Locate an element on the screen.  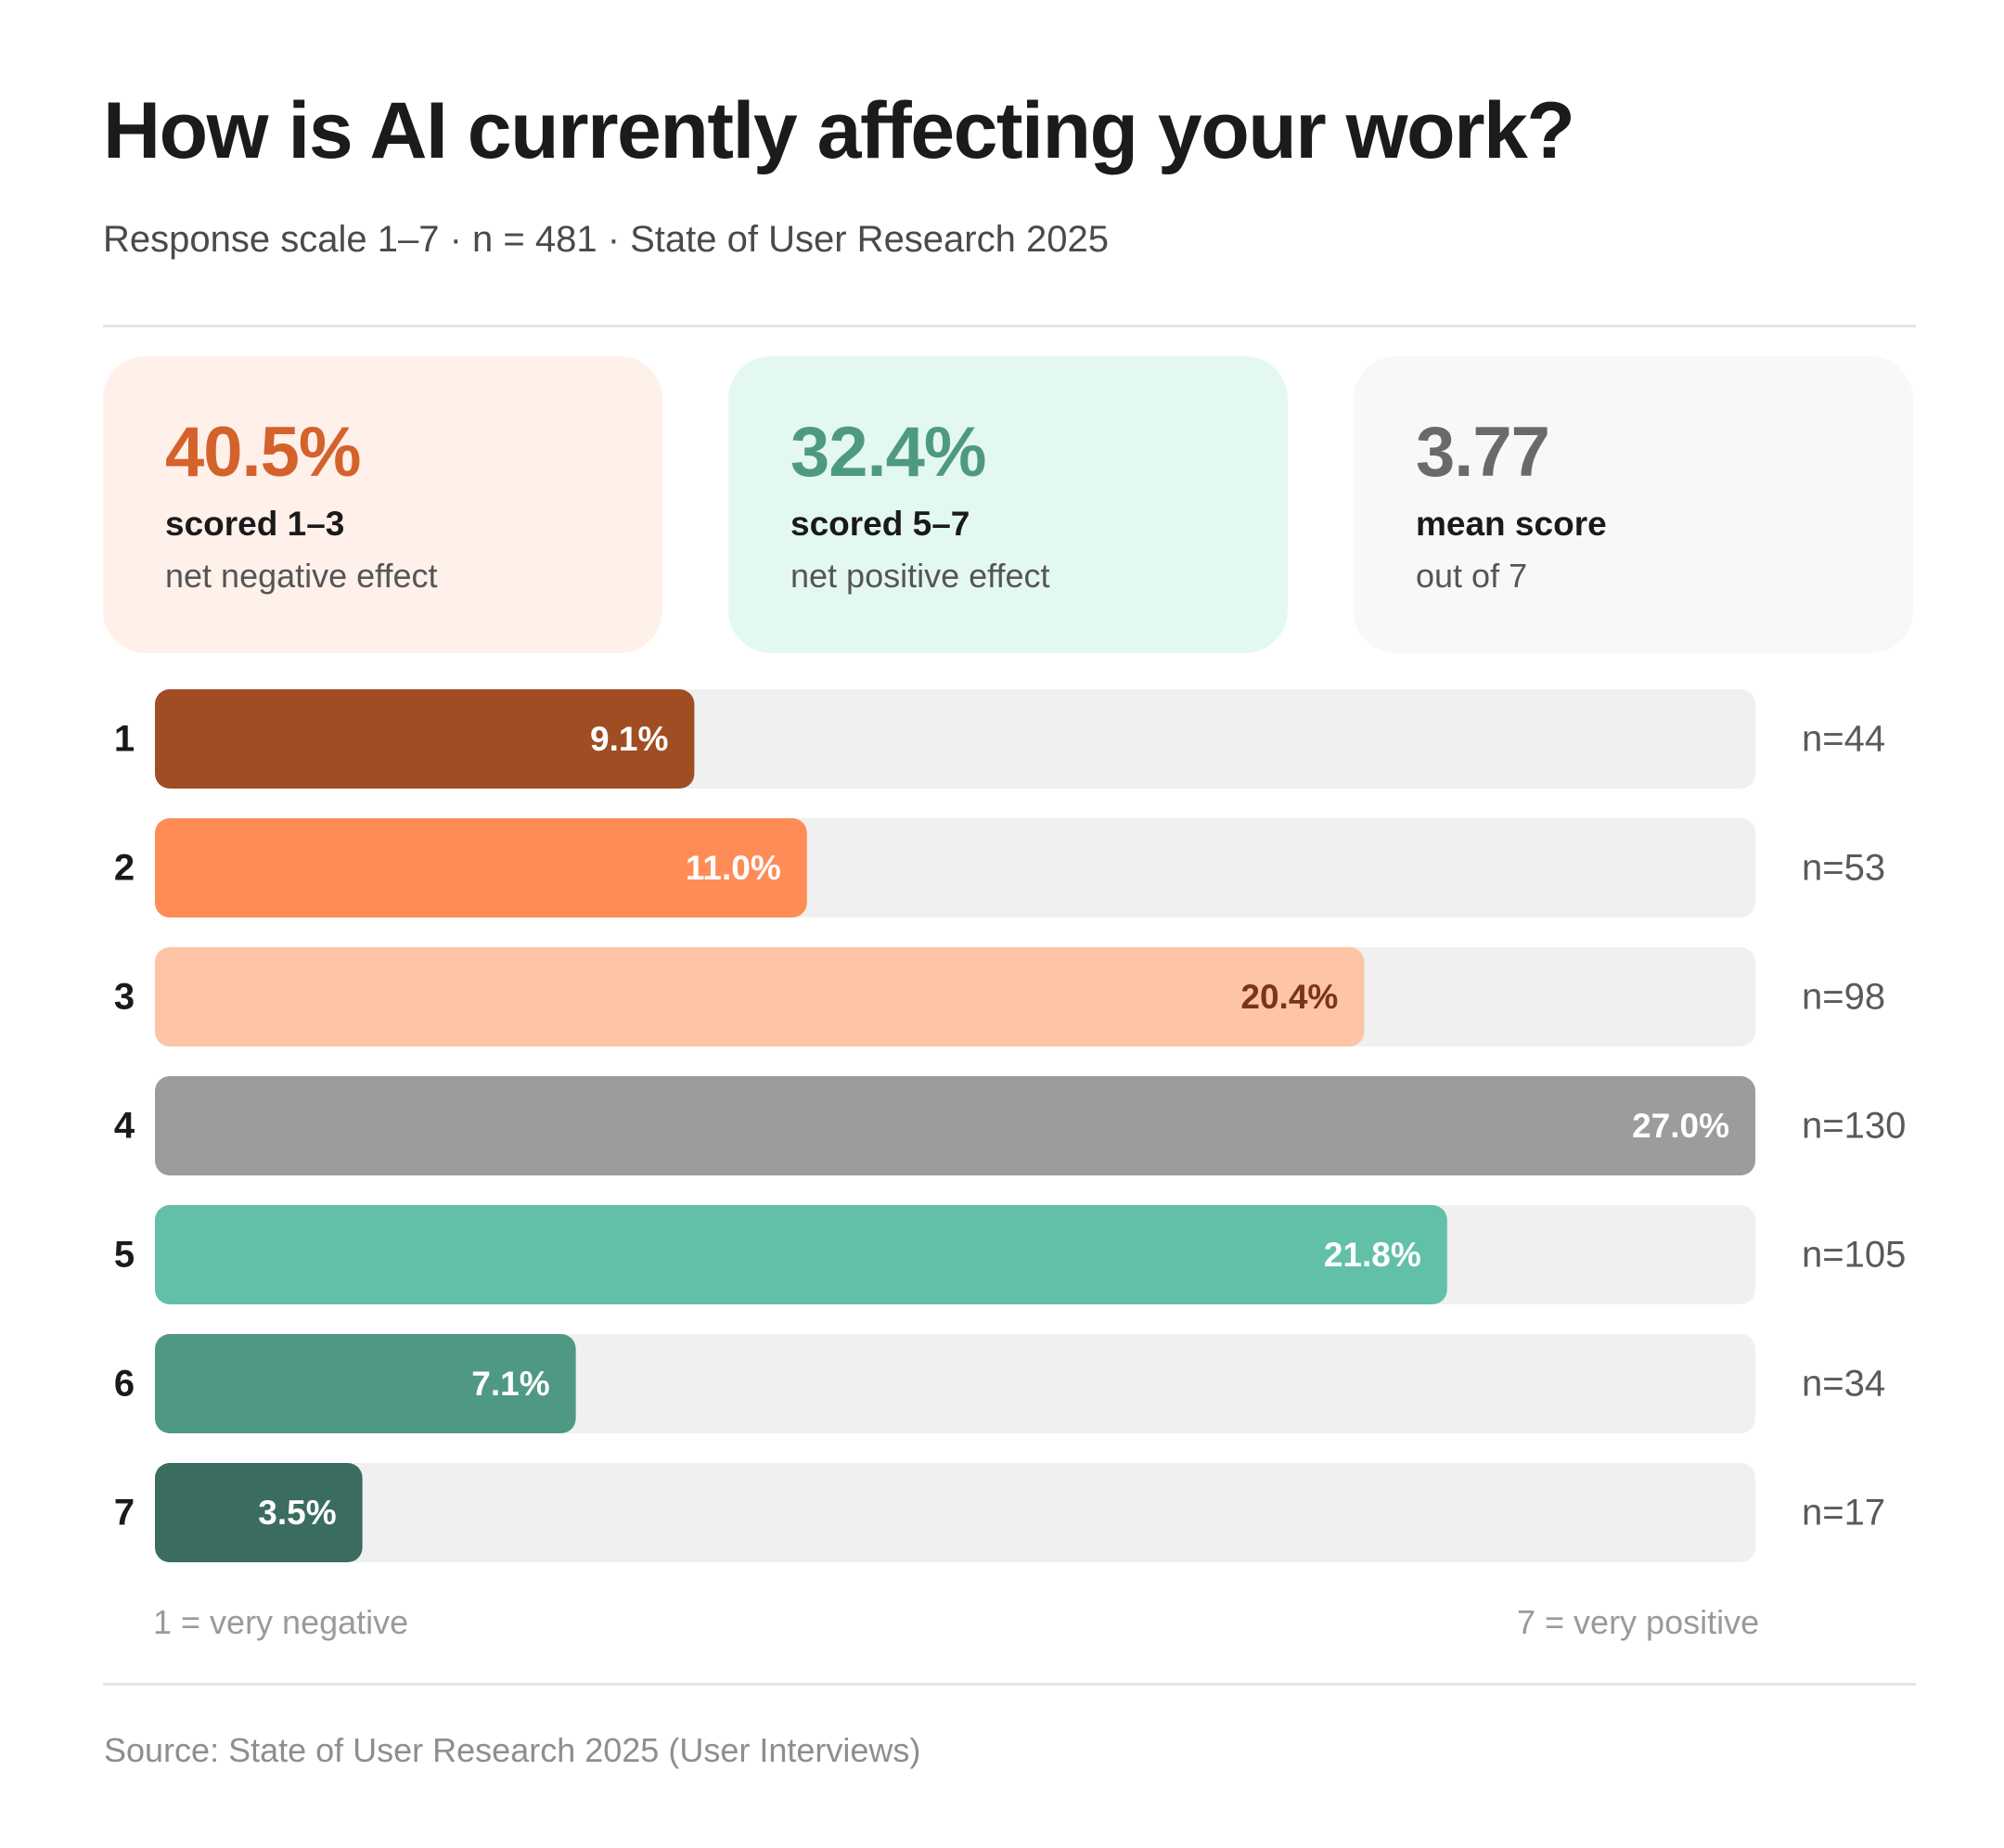
mean-score-sublabel: out of 7 is located at coordinates (1472, 576).